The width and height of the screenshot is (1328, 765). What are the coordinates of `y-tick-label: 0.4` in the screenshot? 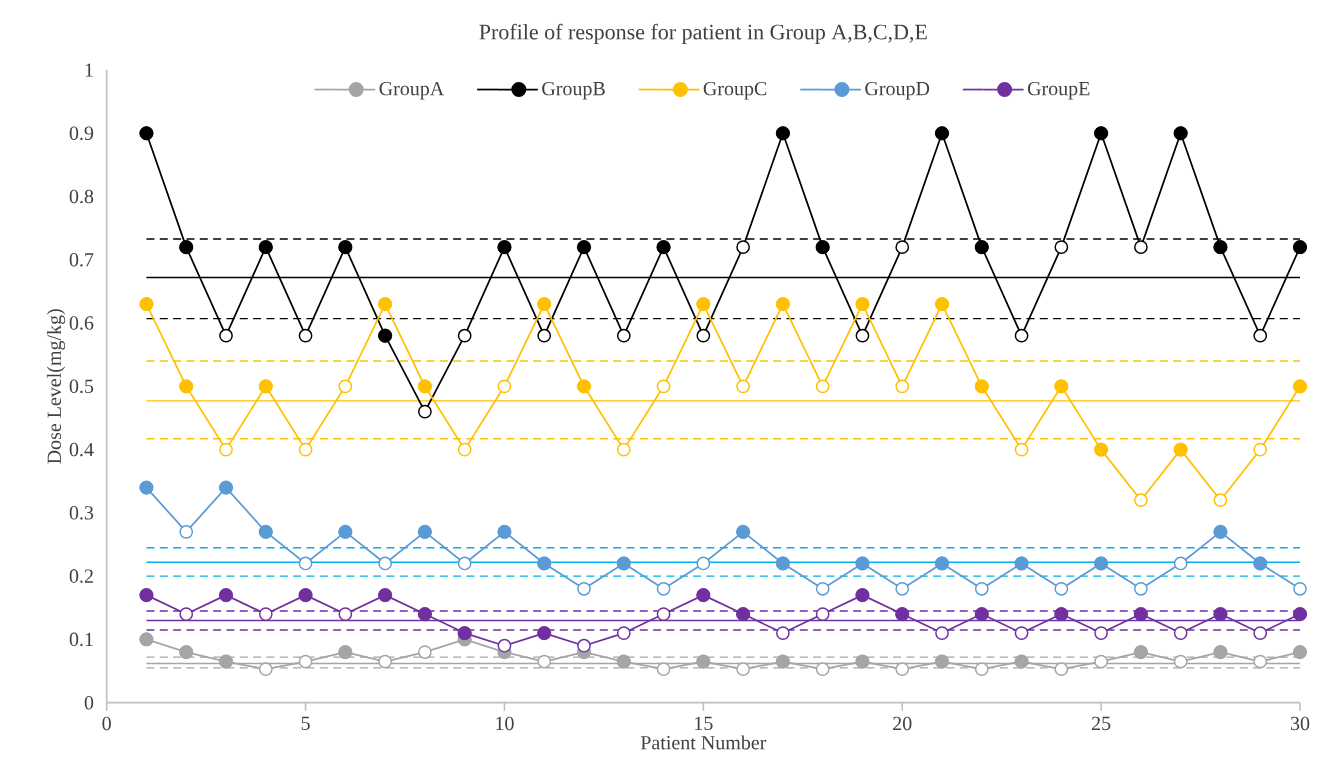 It's located at (81, 449).